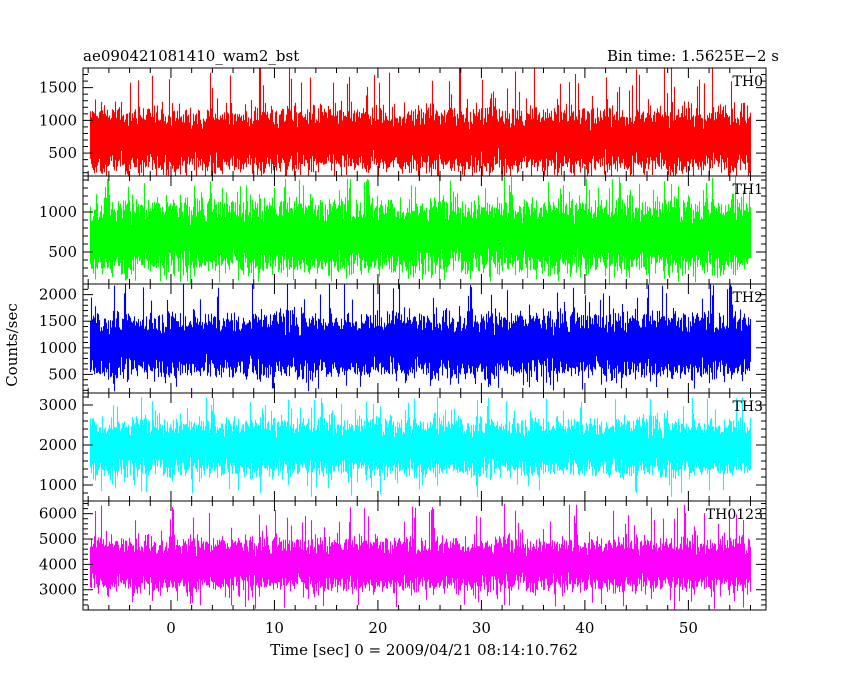  Describe the element at coordinates (748, 190) in the screenshot. I see `panel-label: TH1` at that location.